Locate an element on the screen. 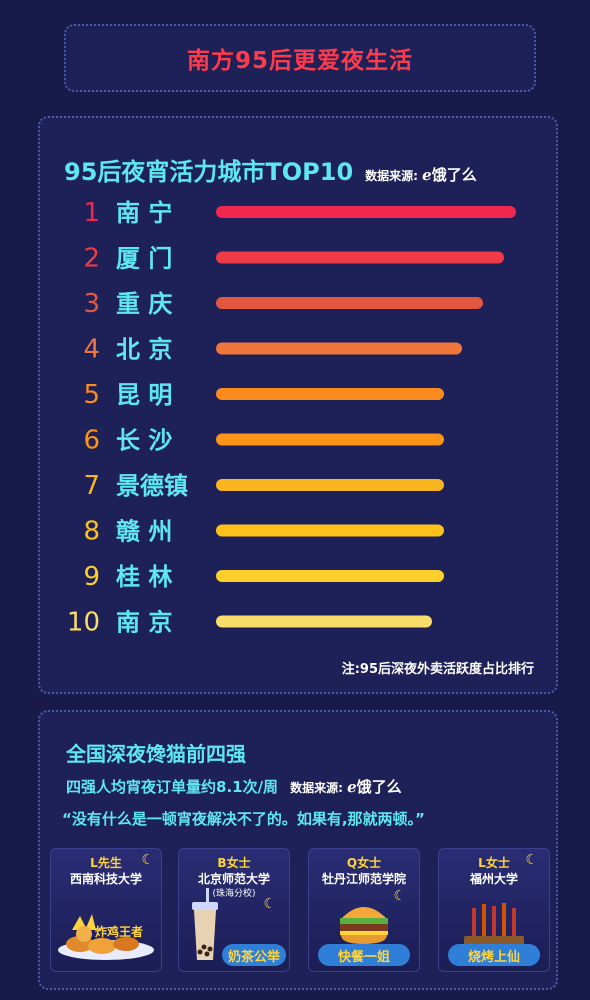  card-school: 福州大学 is located at coordinates (493, 879).